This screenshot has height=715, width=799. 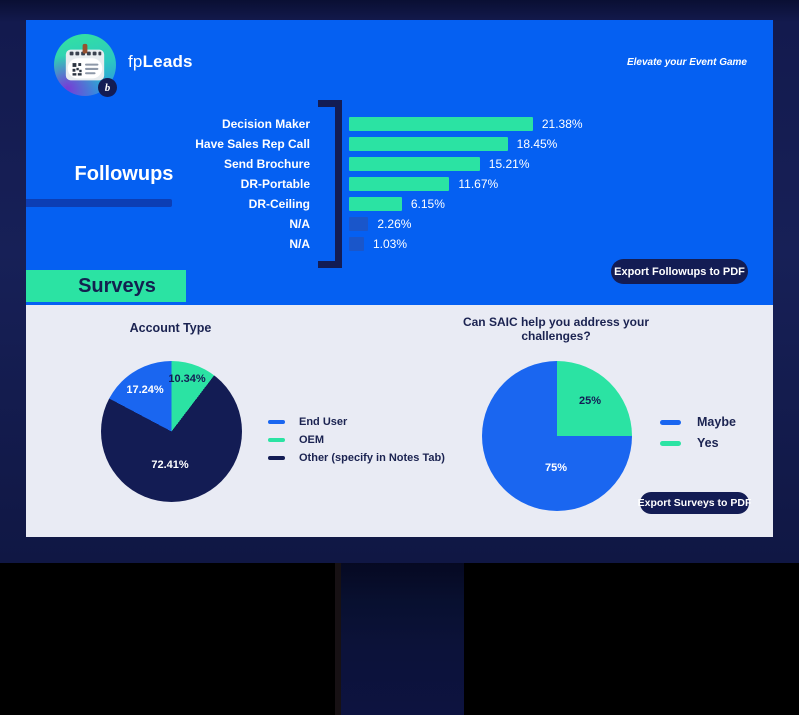 I want to click on surveys-section-title: Surveys, so click(x=106, y=286).